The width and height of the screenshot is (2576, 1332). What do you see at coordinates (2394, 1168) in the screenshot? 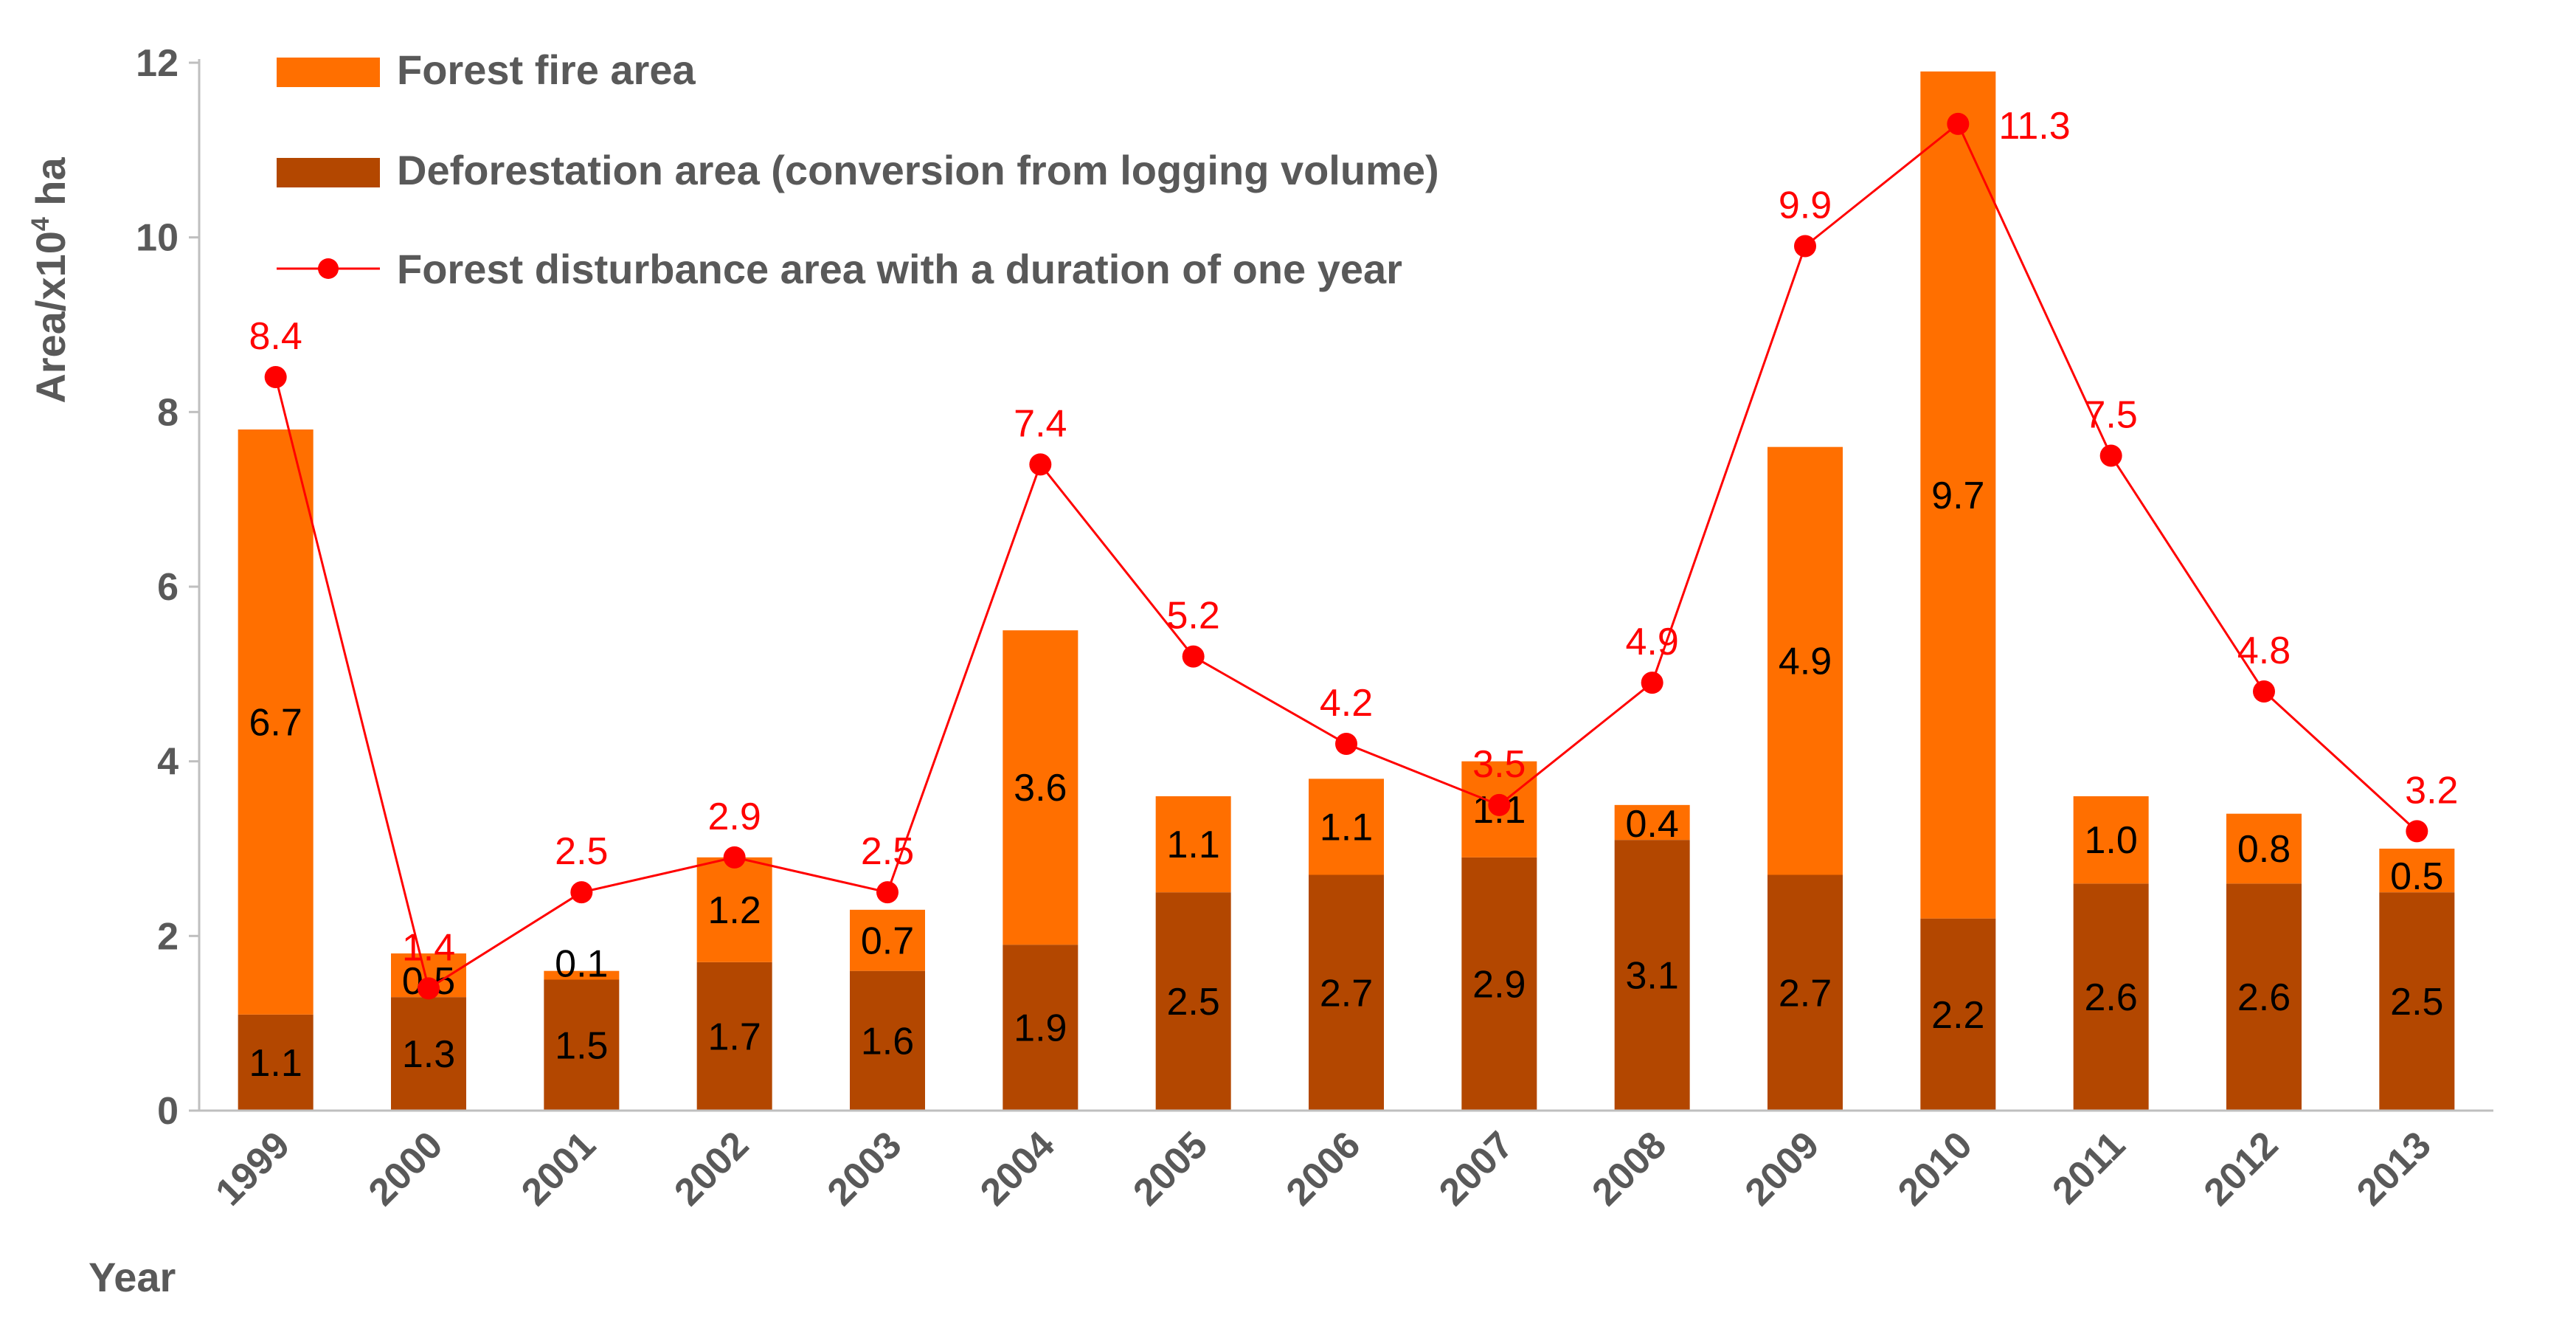
I see `x-tick-label-2013: 2013` at bounding box center [2394, 1168].